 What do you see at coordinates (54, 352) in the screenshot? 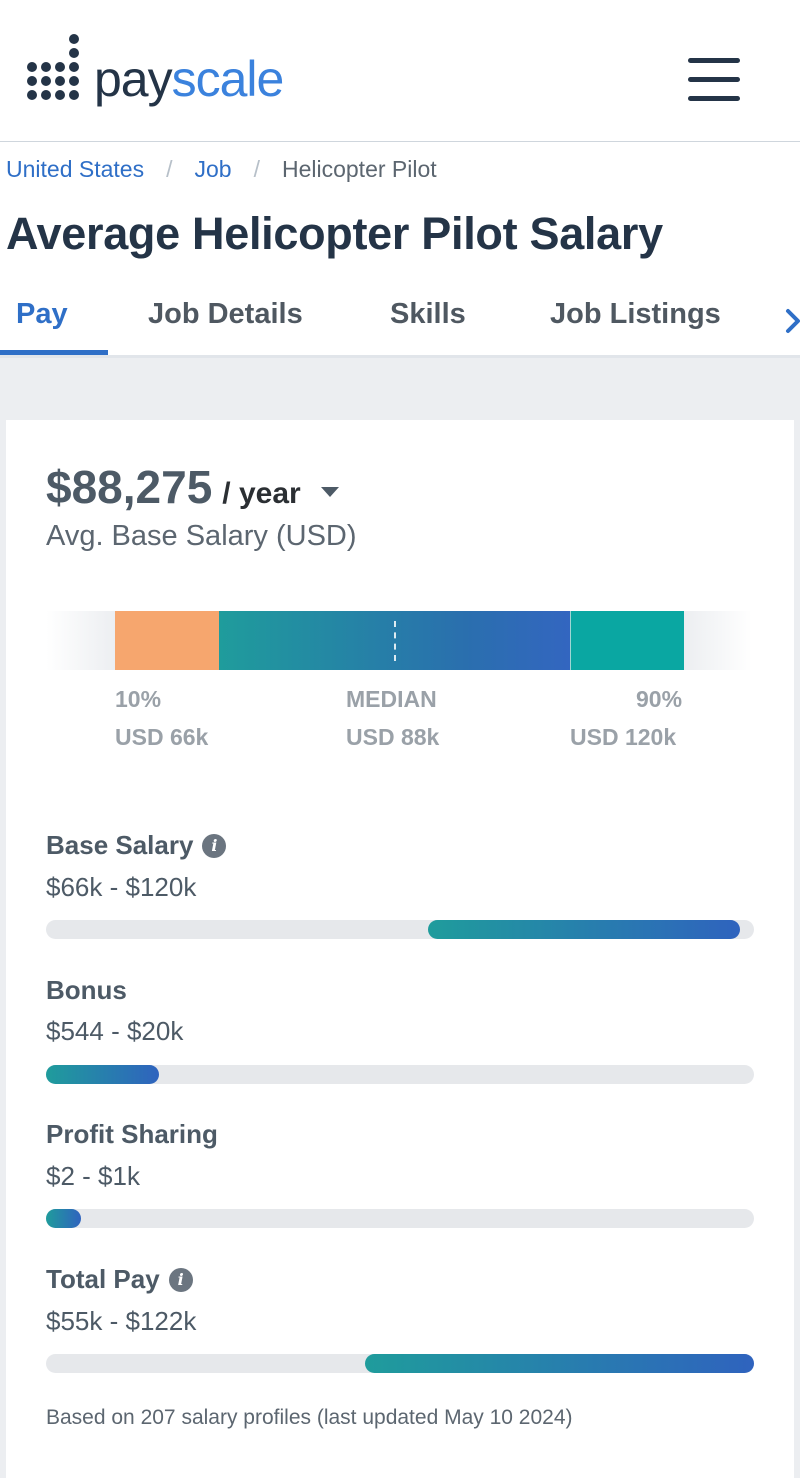
I see `active-tab-indicator` at bounding box center [54, 352].